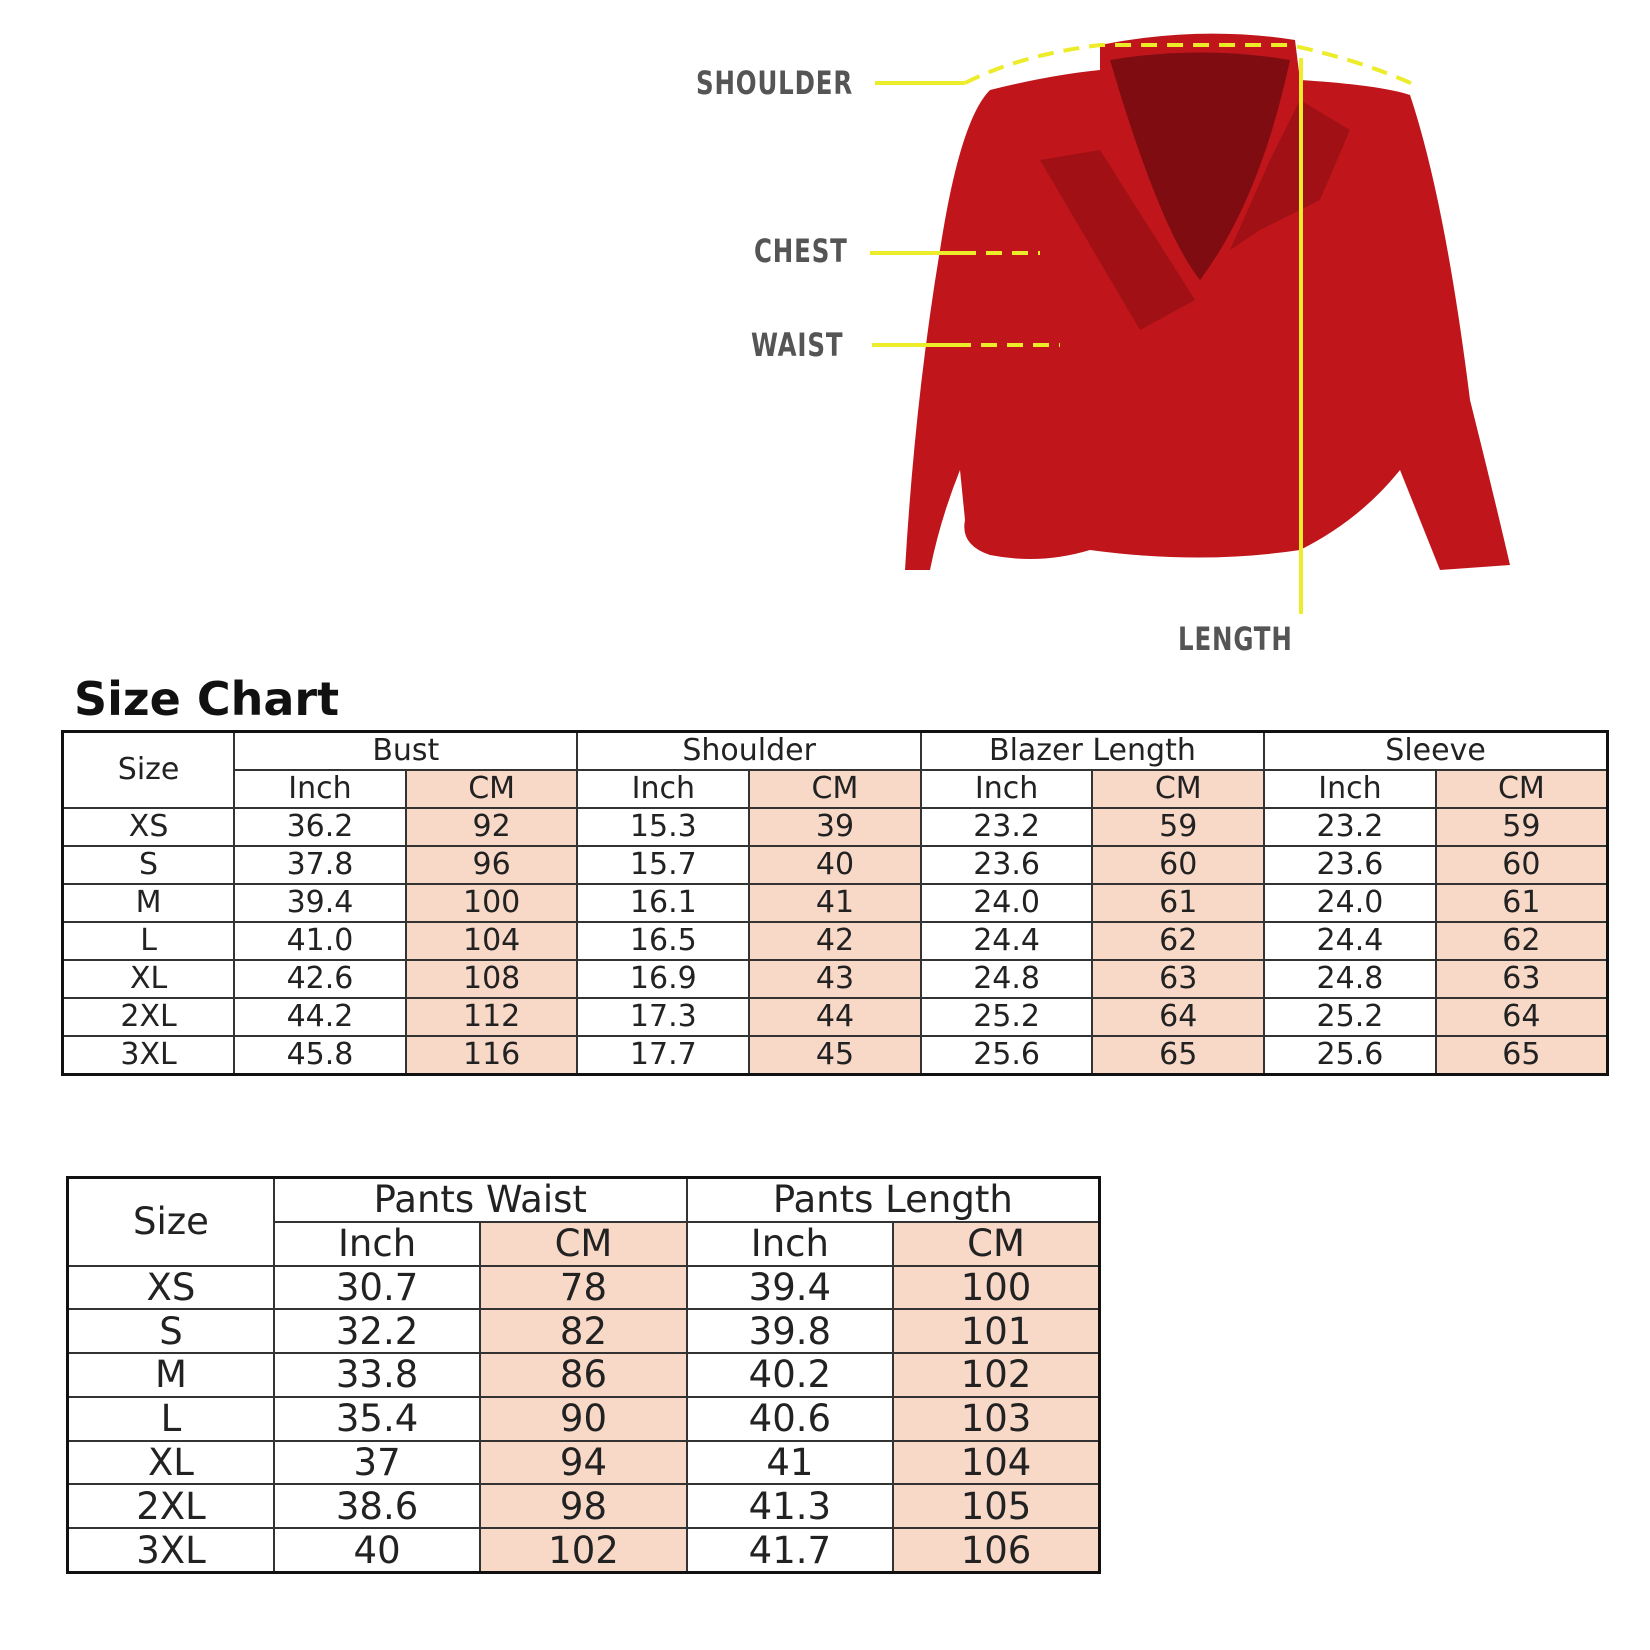 Image resolution: width=1650 pixels, height=1650 pixels. What do you see at coordinates (377, 1506) in the screenshot?
I see `value-cell: 38.6` at bounding box center [377, 1506].